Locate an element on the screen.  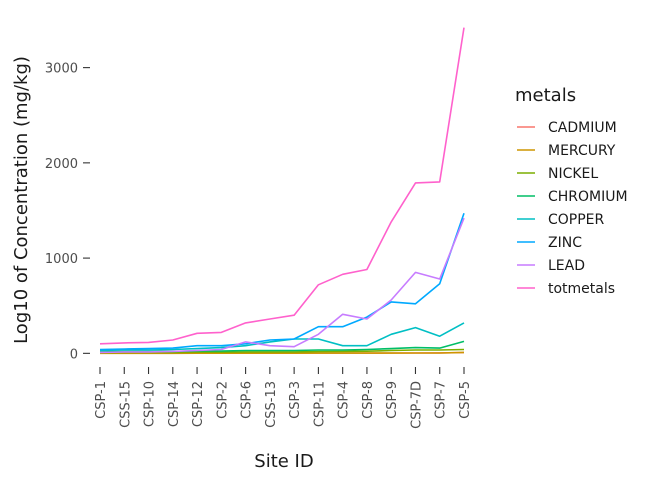
legend-label-nickel: NICKEL is located at coordinates (573, 174).